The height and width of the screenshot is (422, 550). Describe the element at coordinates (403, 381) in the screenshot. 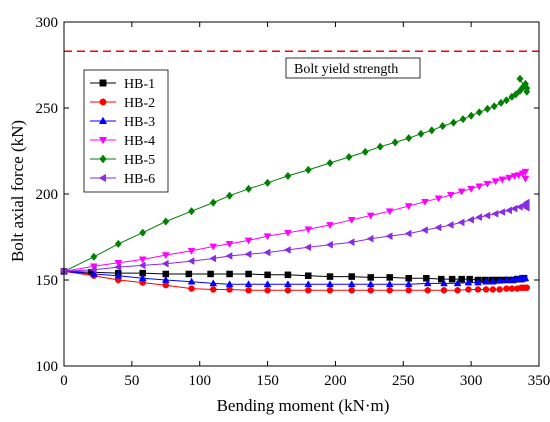

I see `x-tick-label: 250` at that location.